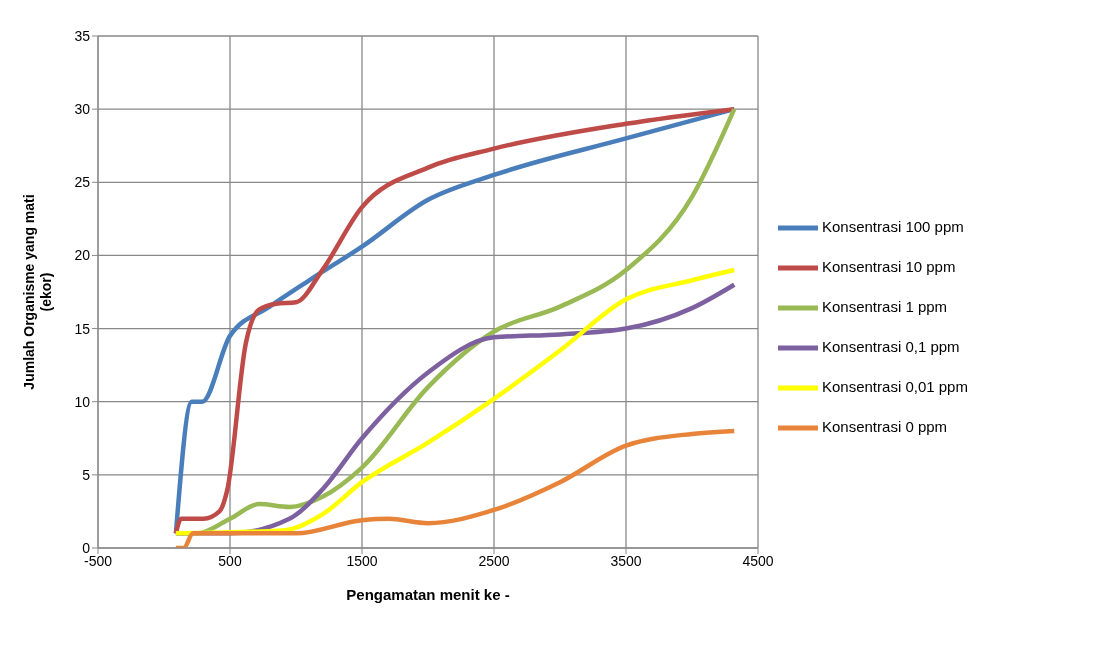  What do you see at coordinates (86, 474) in the screenshot?
I see `y-tick-label: 5` at bounding box center [86, 474].